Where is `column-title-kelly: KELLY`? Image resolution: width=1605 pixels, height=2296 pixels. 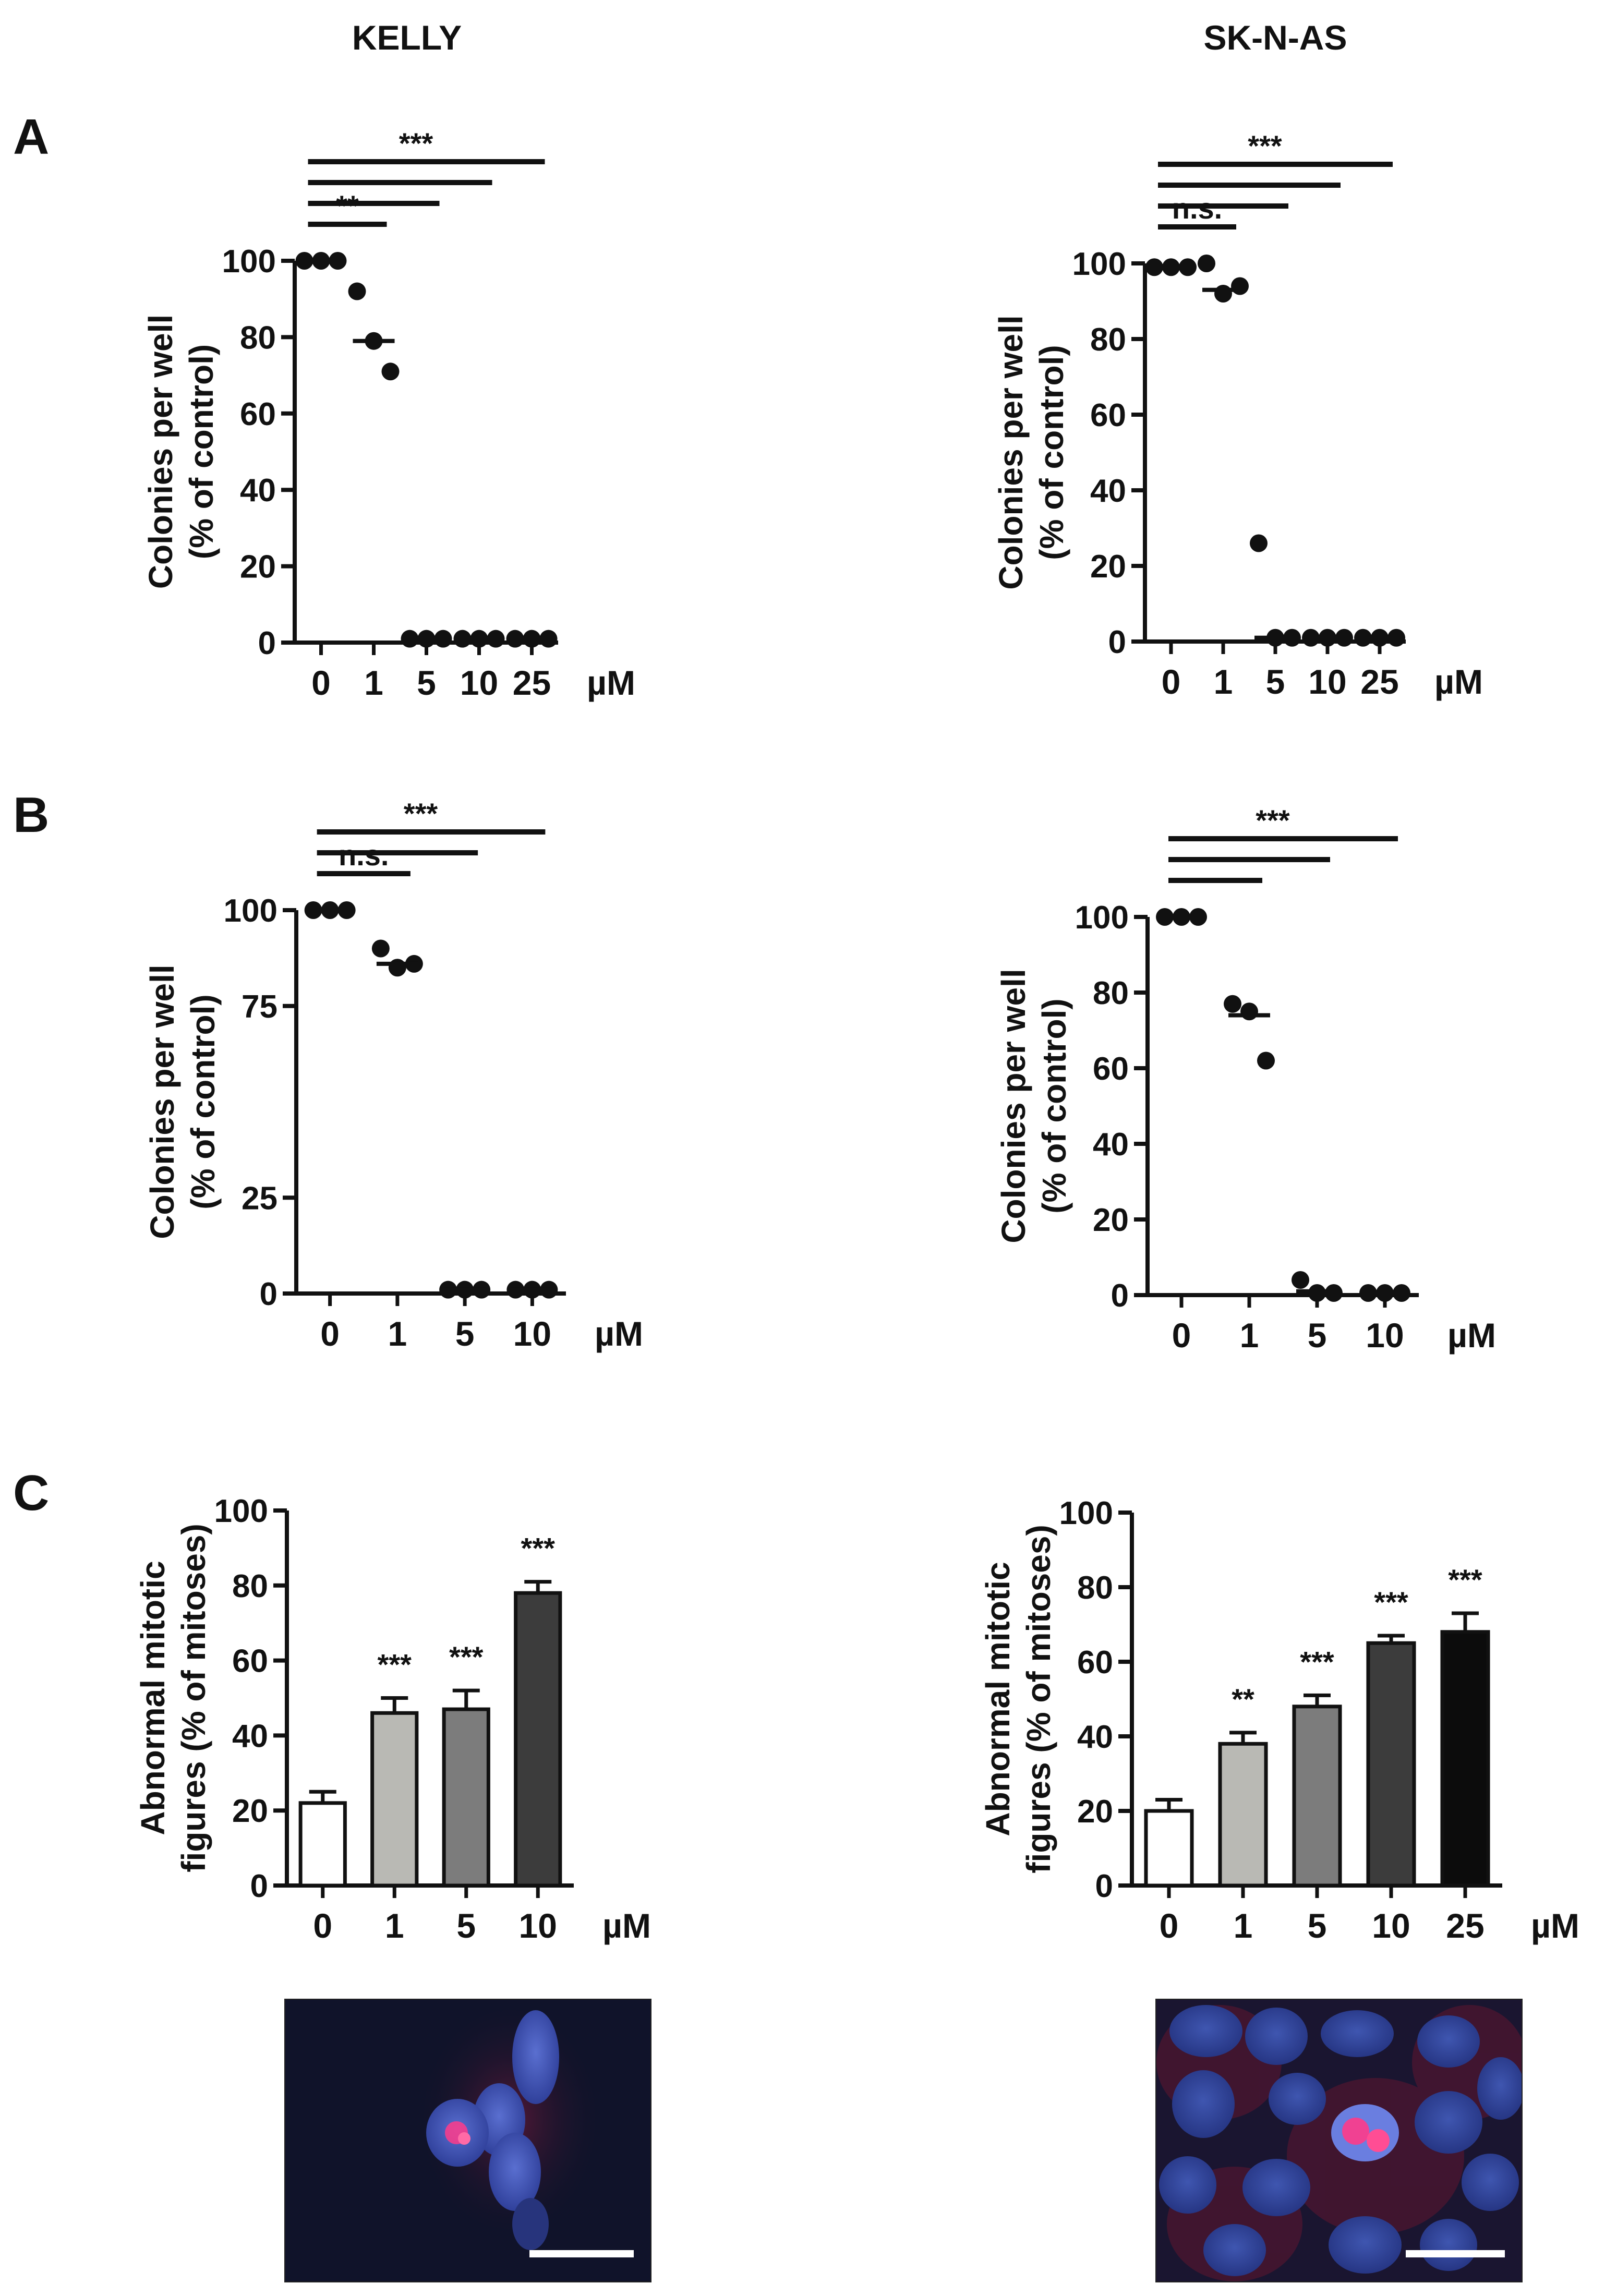
column-title-kelly: KELLY is located at coordinates (407, 37).